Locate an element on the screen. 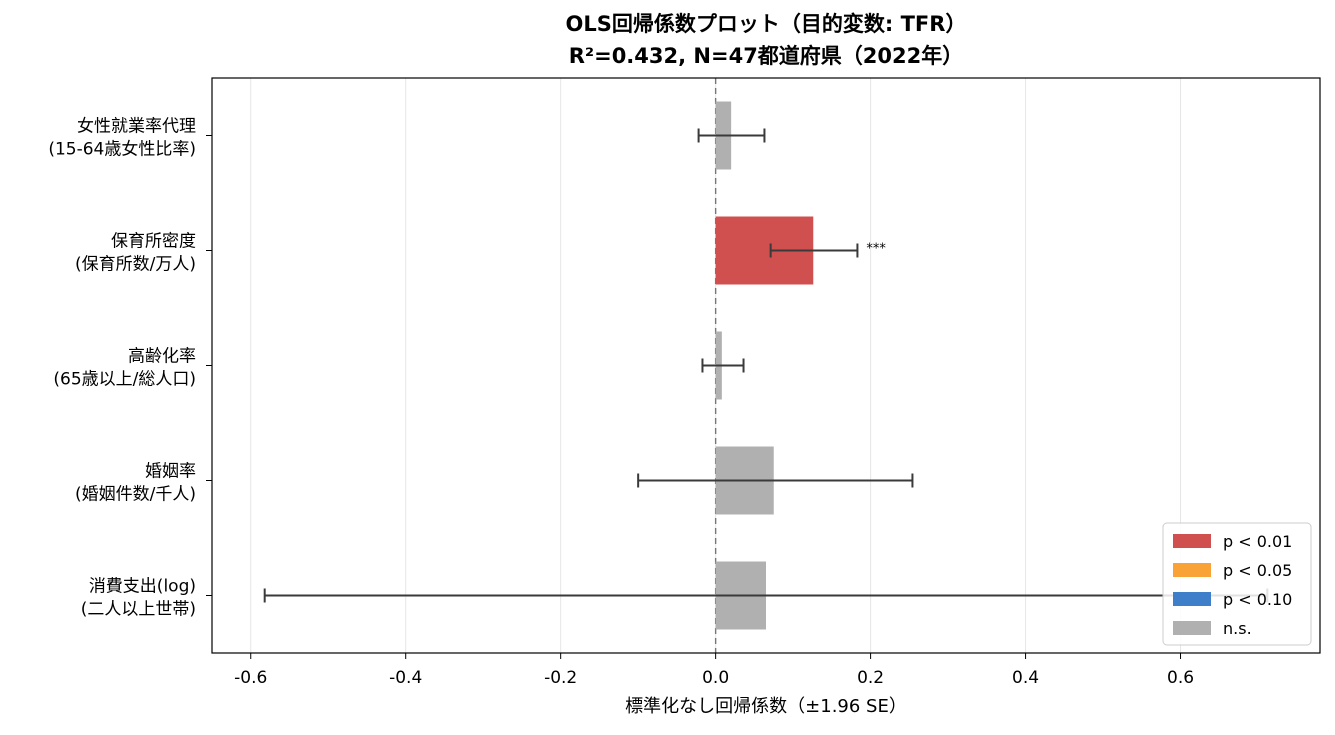 This screenshot has height=735, width=1335. x-tick-label: 0.6 is located at coordinates (1180, 678).